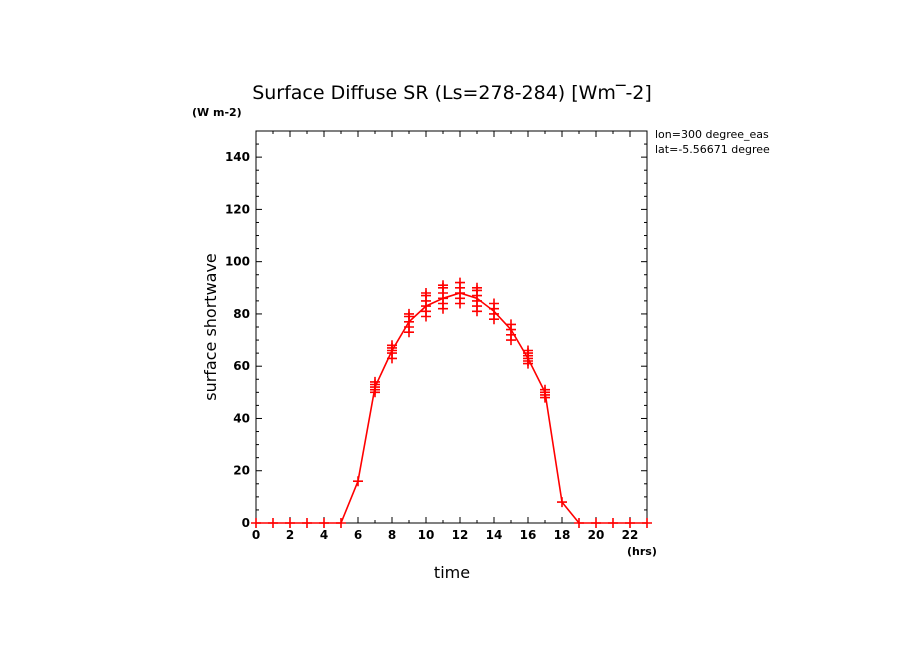 The height and width of the screenshot is (654, 904). What do you see at coordinates (290, 535) in the screenshot?
I see `x-tick-label: 2` at bounding box center [290, 535].